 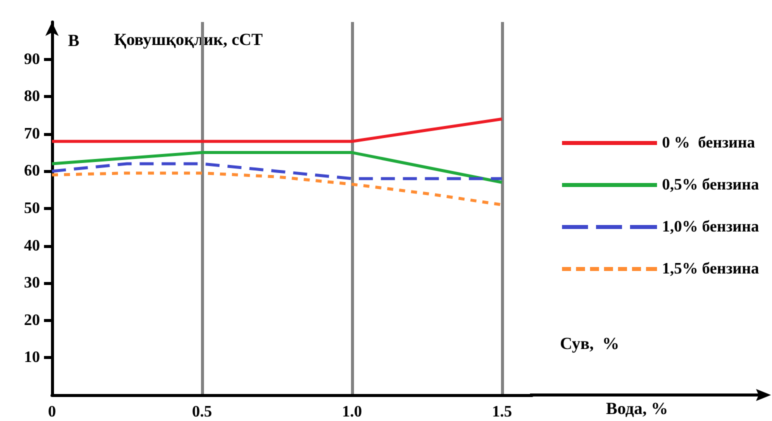 What do you see at coordinates (32, 245) in the screenshot?
I see `y-tick-label: 40` at bounding box center [32, 245].